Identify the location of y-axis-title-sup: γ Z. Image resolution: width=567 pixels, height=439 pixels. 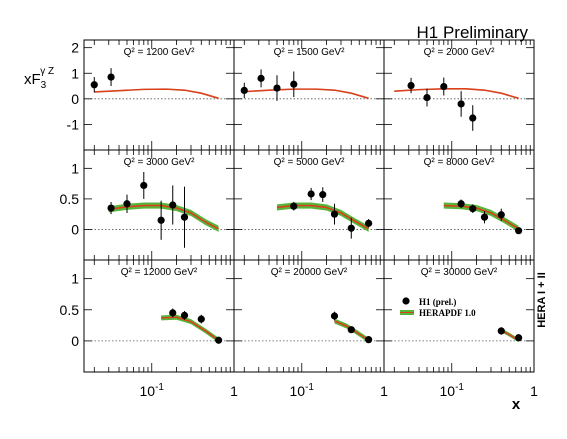
(47, 71).